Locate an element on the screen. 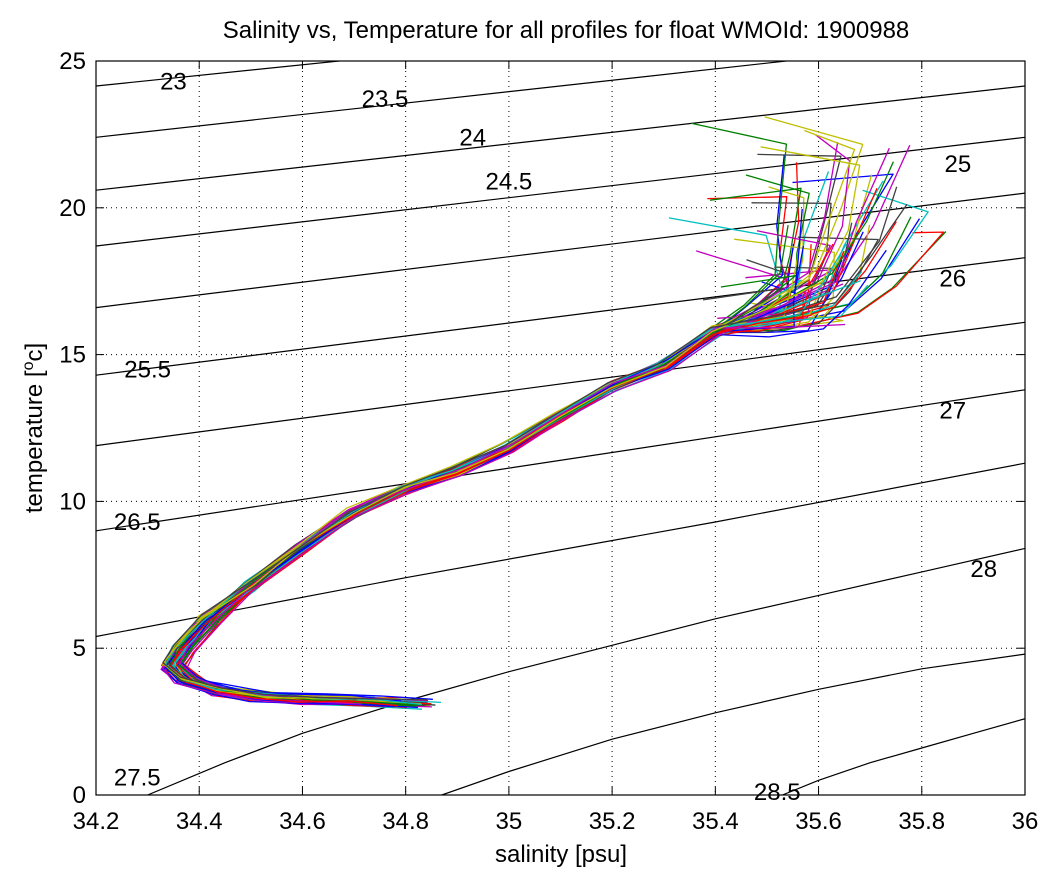 The height and width of the screenshot is (876, 1050). x-tick-label: 34.4 is located at coordinates (199, 821).